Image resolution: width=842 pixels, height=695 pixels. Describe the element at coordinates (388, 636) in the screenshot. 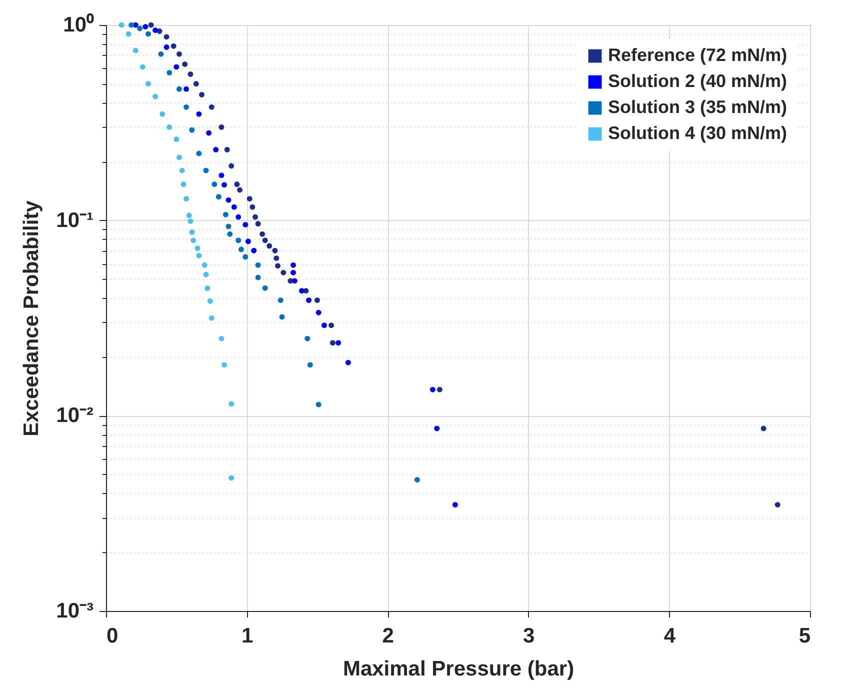

I see `x-tick-label: 2` at that location.